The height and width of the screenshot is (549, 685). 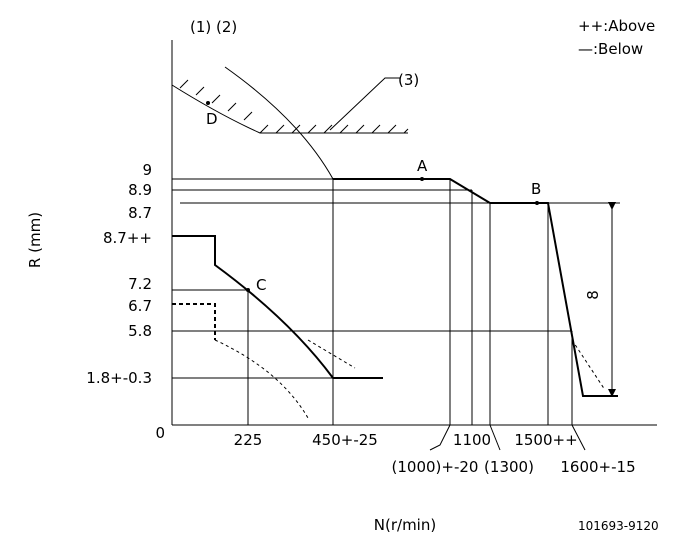 I want to click on point-label: A, so click(x=422, y=166).